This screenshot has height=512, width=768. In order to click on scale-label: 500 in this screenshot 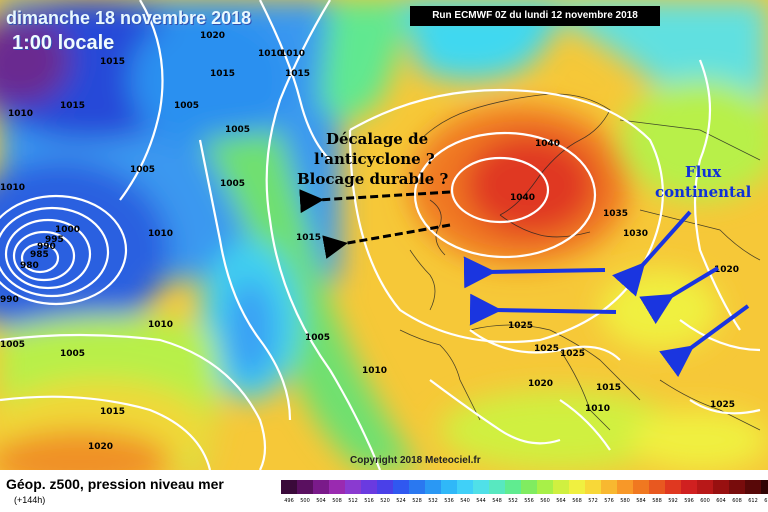, I will do `click(305, 501)`.